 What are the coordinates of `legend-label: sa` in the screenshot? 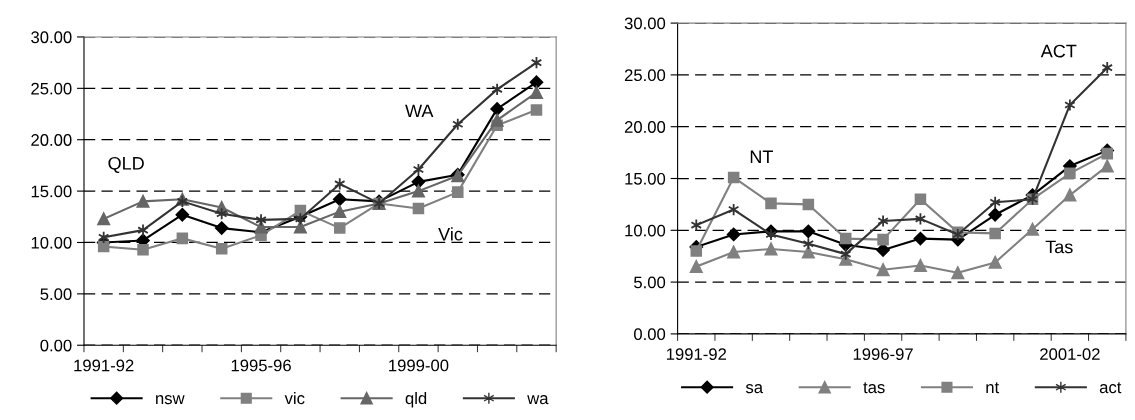 It's located at (754, 389).